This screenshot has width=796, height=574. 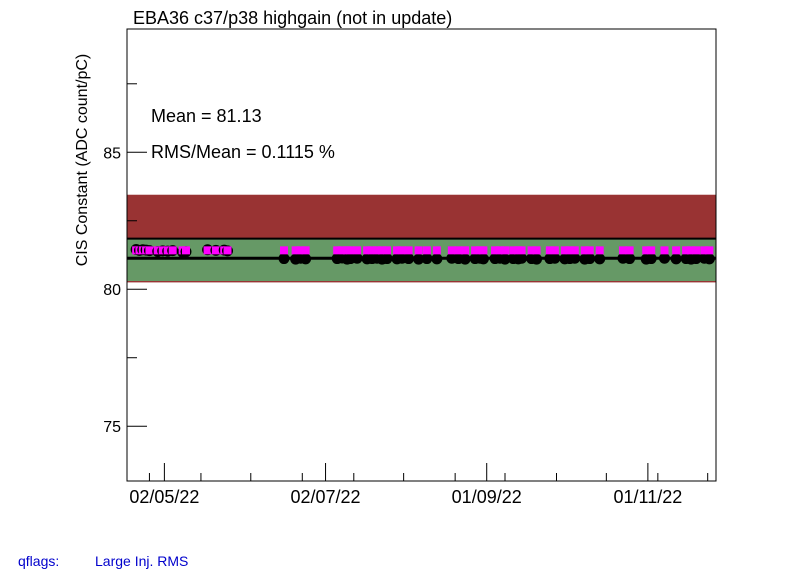 What do you see at coordinates (164, 497) in the screenshot?
I see `x-tick-label: 02/05/22` at bounding box center [164, 497].